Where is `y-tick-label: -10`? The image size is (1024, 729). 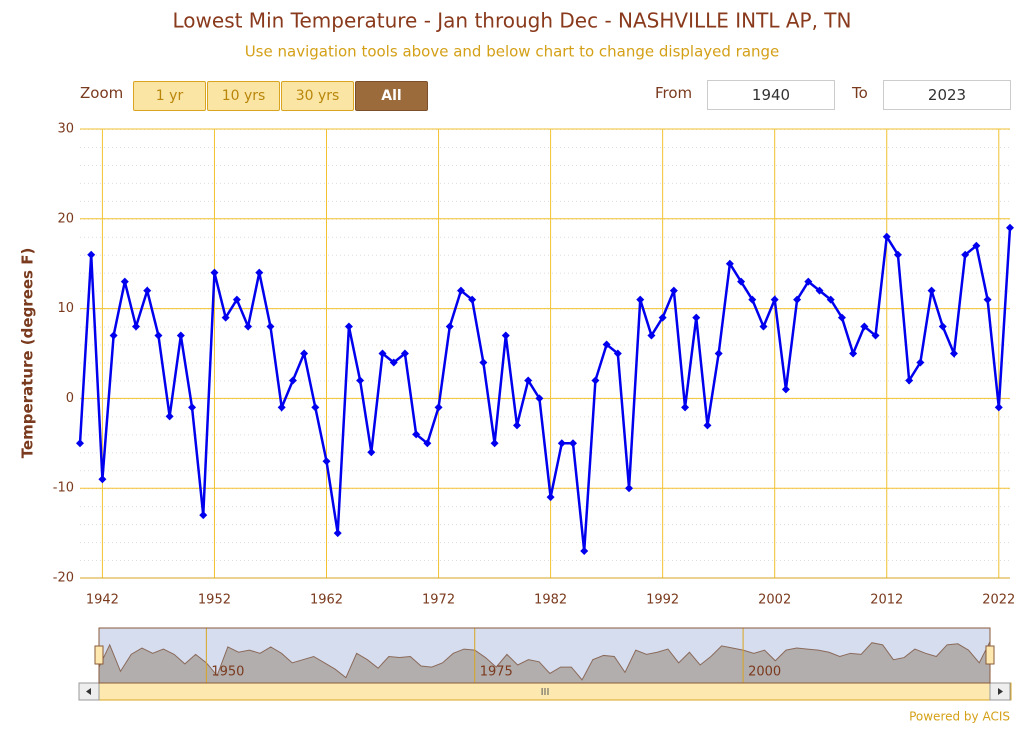
y-tick-label: -10 is located at coordinates (63, 488).